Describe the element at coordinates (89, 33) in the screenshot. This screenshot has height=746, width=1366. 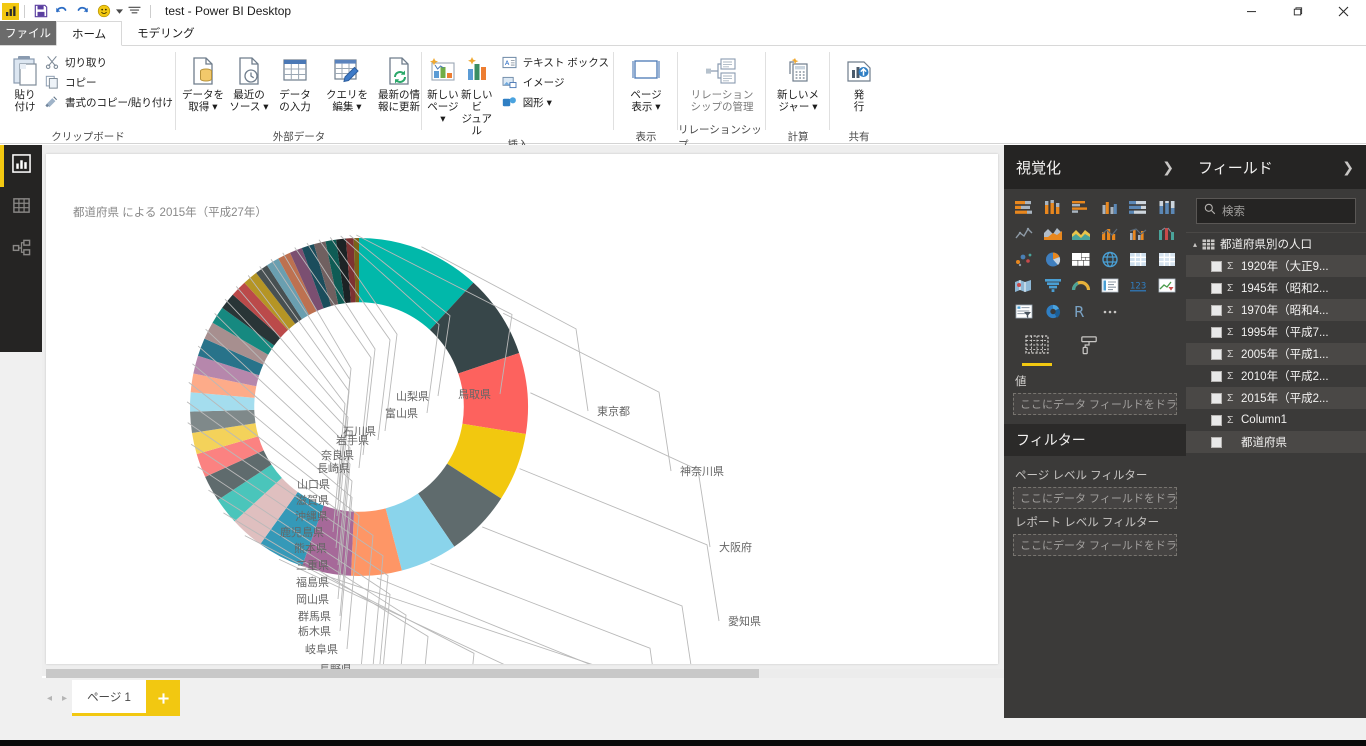
I see `tab-home: ホーム` at that location.